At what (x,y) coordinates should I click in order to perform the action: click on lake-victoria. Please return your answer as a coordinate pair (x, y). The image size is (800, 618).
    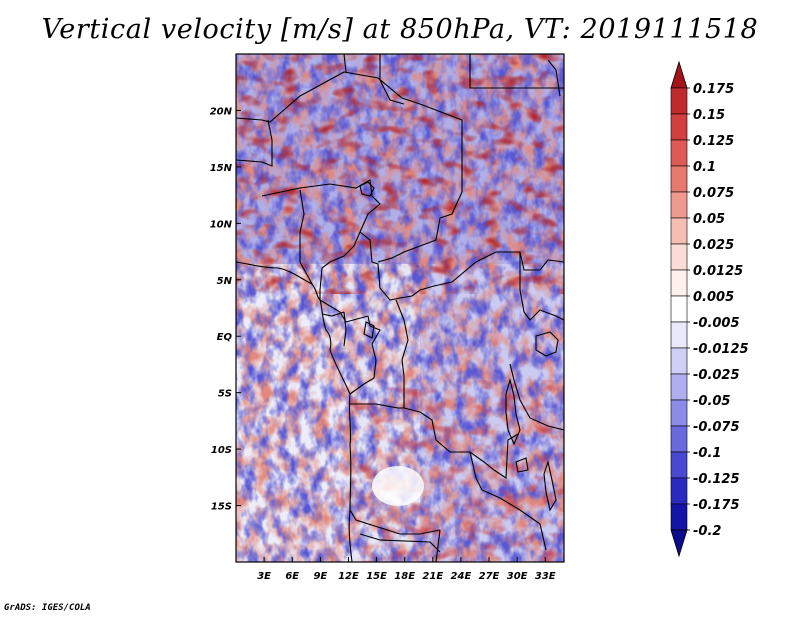
    Looking at the image, I should click on (547, 344).